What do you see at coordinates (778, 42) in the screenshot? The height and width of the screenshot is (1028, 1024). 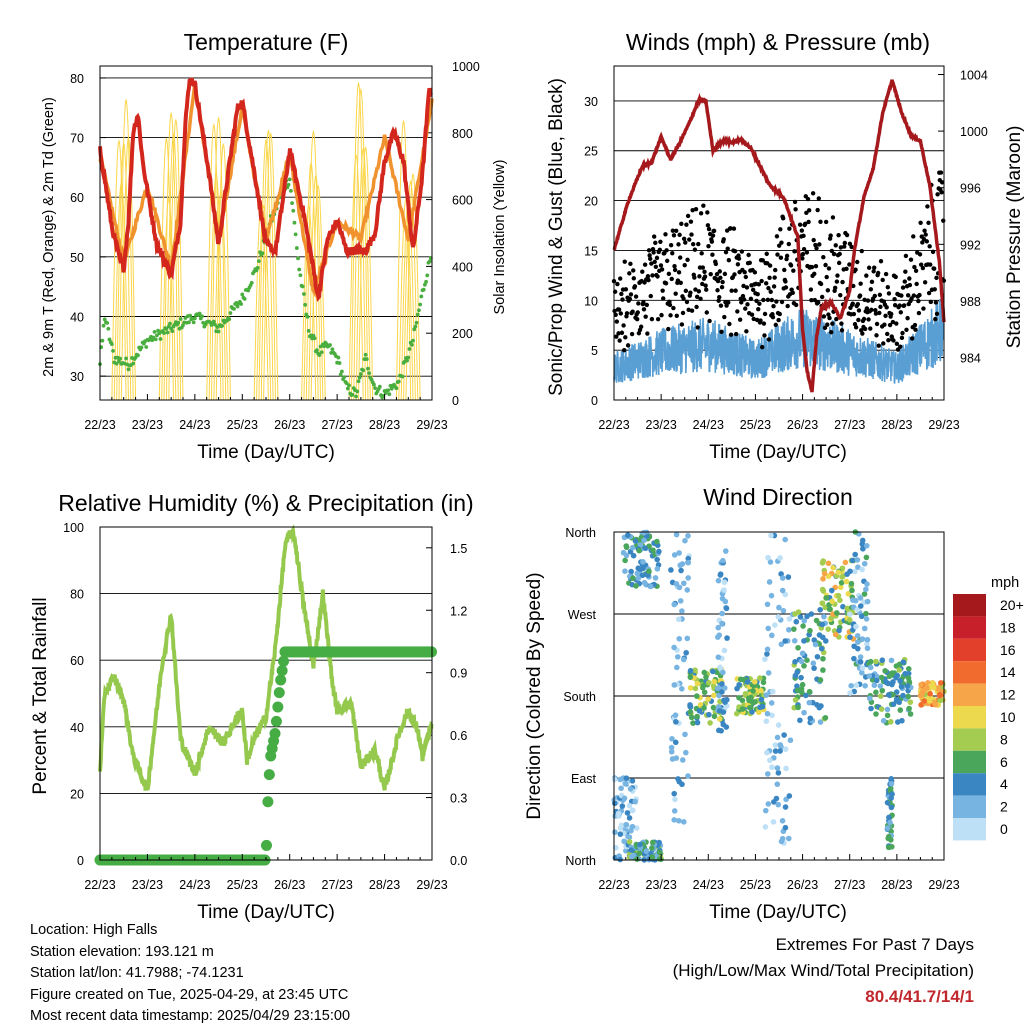 I see `winds-title: Winds (mph) & Pressure (mb)` at bounding box center [778, 42].